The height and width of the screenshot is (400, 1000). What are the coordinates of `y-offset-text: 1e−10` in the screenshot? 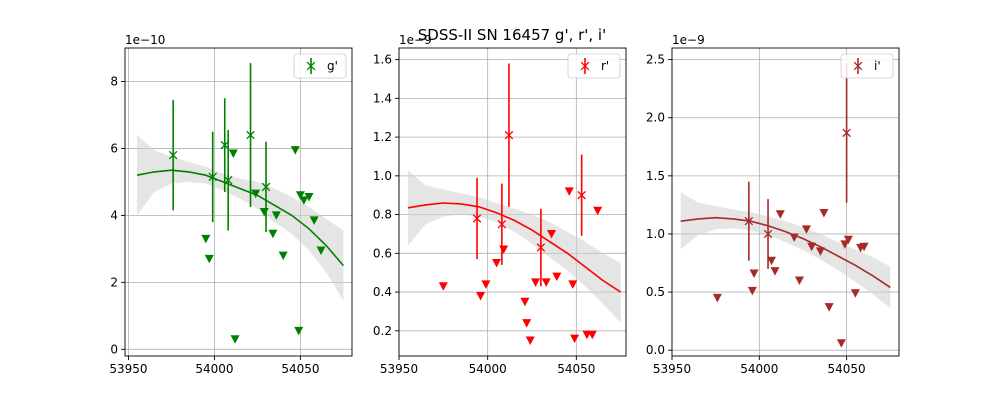 It's located at (145, 40).